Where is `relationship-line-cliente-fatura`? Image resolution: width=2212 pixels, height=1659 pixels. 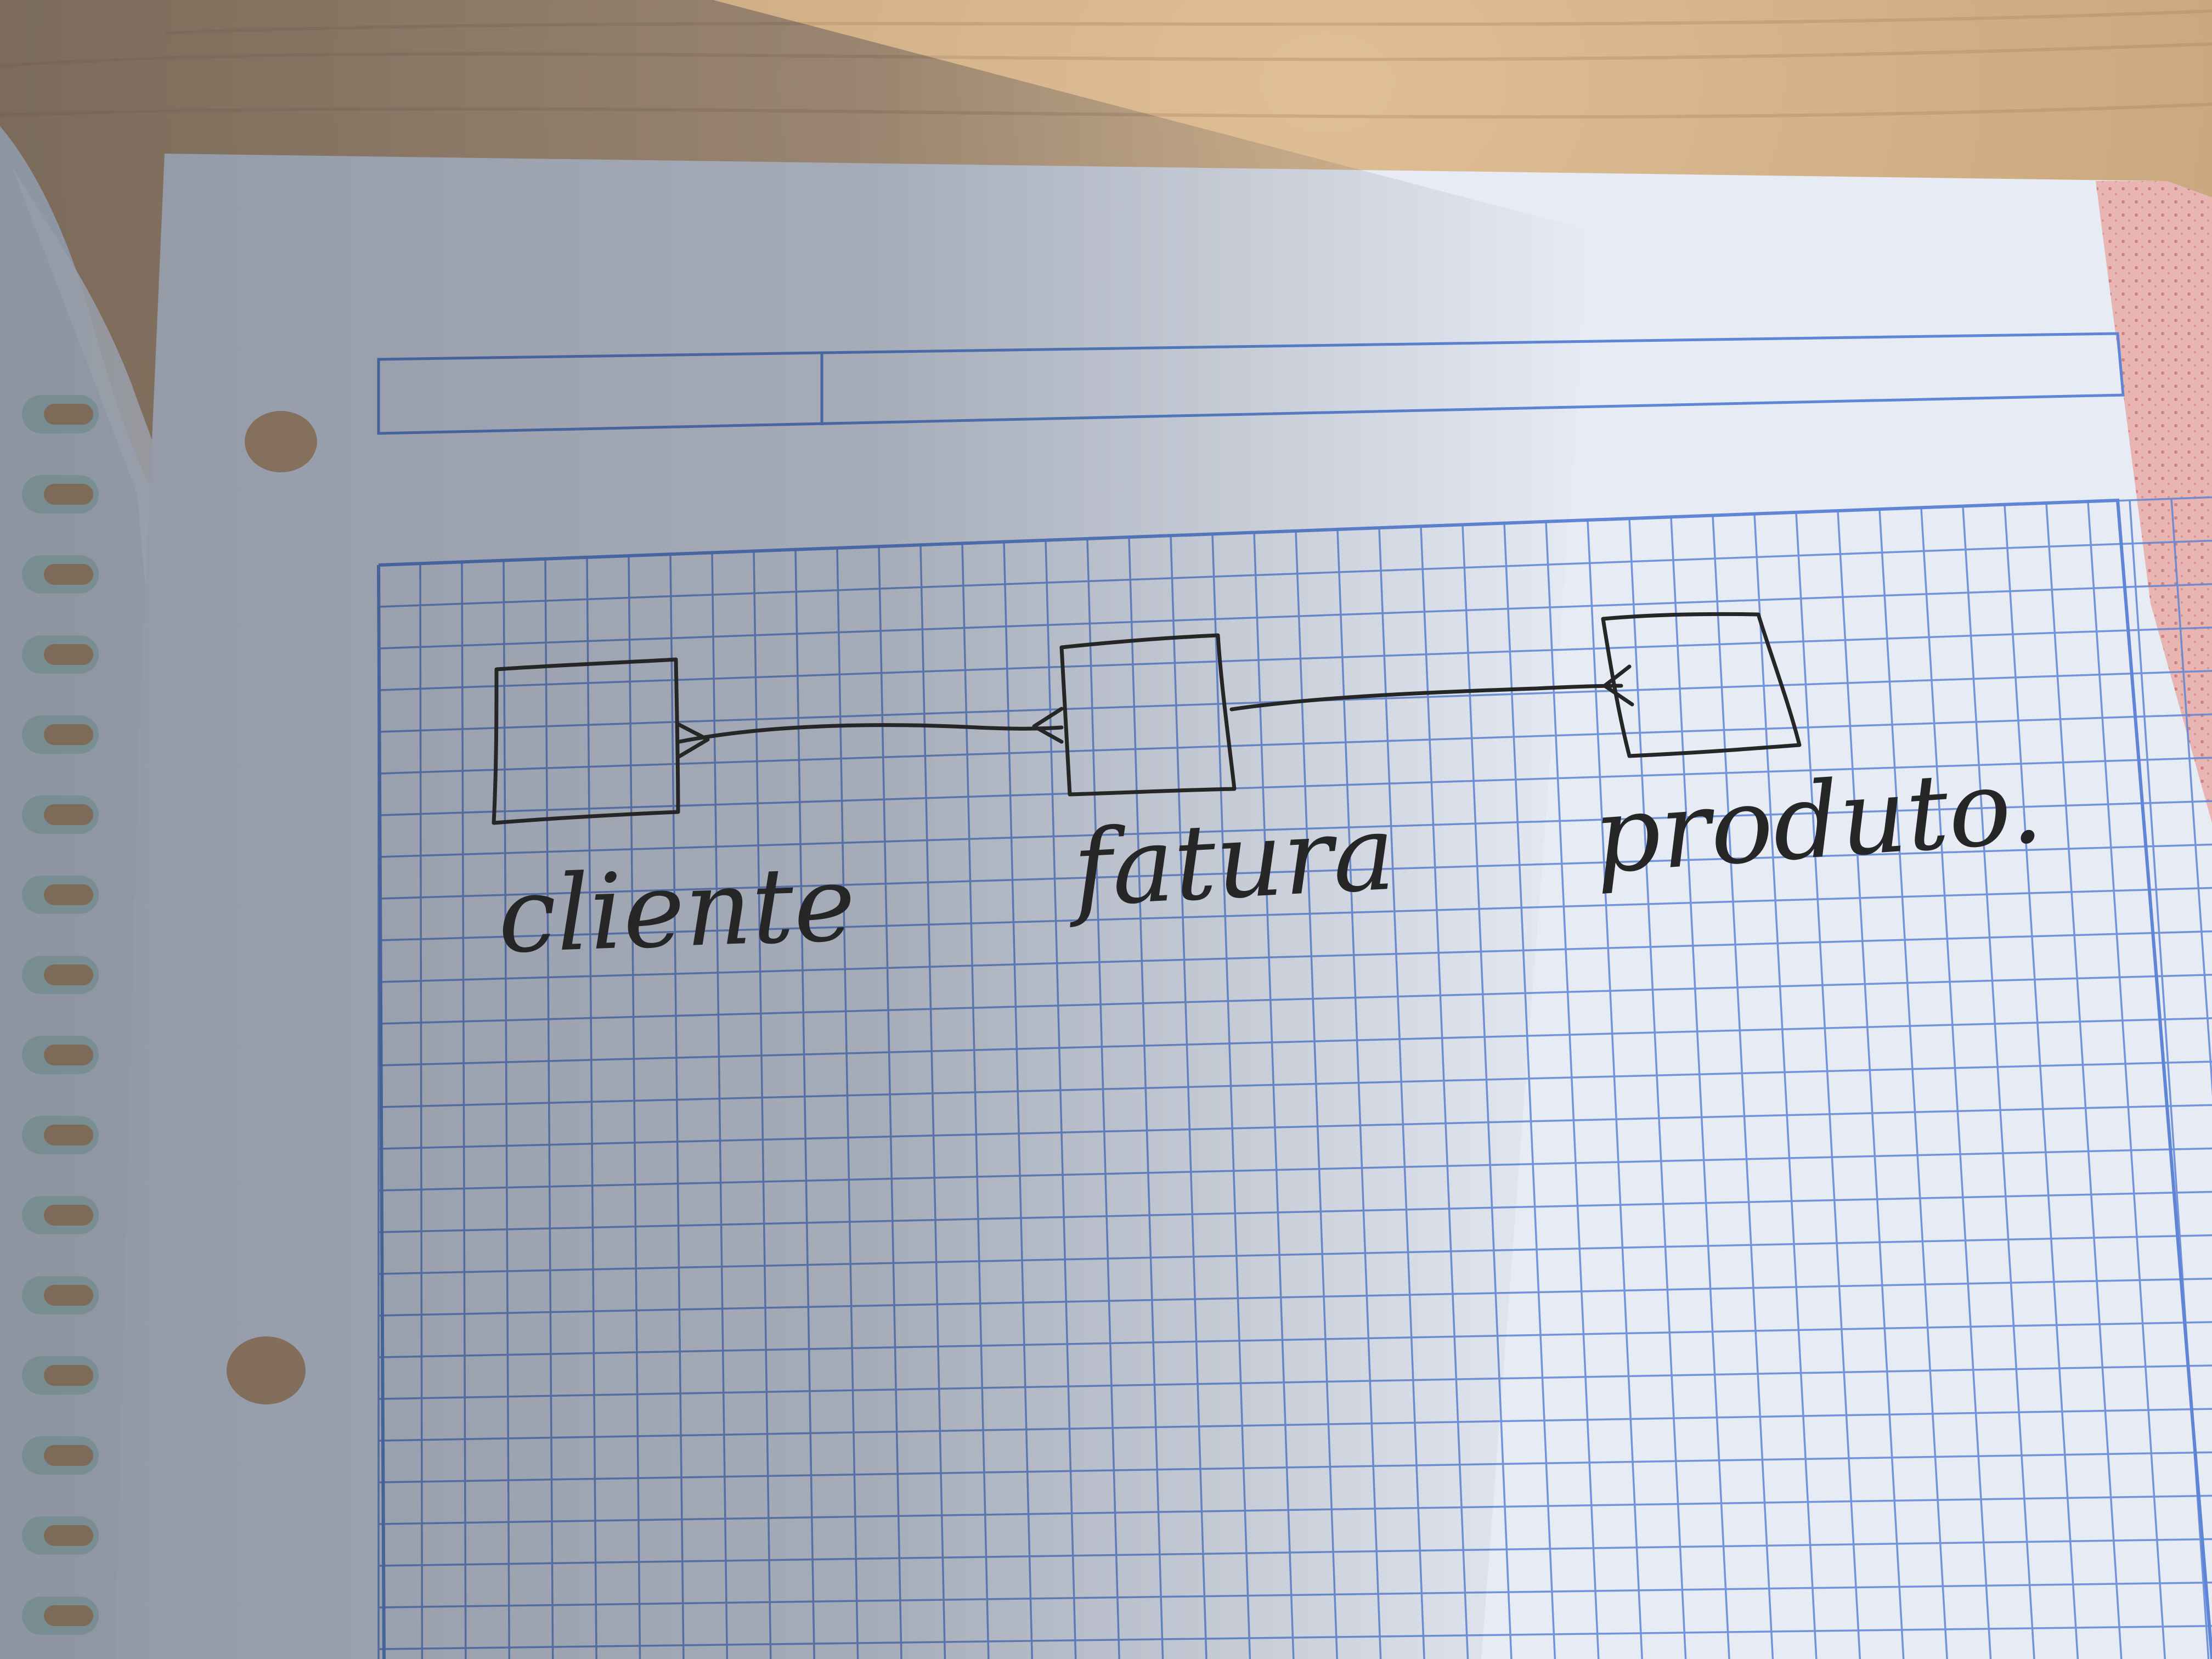 relationship-line-cliente-fatura is located at coordinates (871, 733).